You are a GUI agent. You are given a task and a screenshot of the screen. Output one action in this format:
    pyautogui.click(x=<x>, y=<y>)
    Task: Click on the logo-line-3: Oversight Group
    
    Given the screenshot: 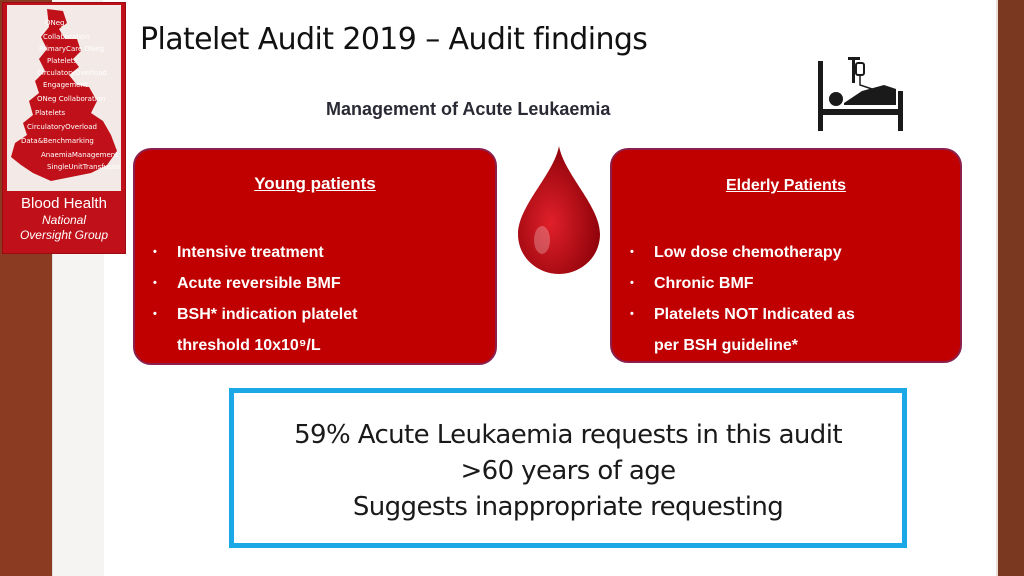 What is the action you would take?
    pyautogui.click(x=64, y=235)
    